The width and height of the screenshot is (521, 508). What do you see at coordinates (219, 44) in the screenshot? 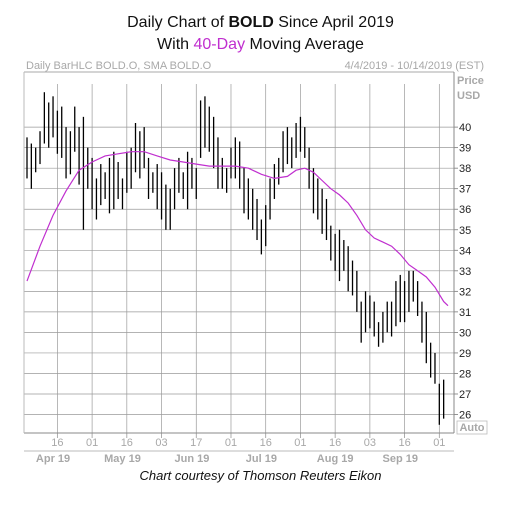
I see `subtitle-period: 40-Day` at bounding box center [219, 44].